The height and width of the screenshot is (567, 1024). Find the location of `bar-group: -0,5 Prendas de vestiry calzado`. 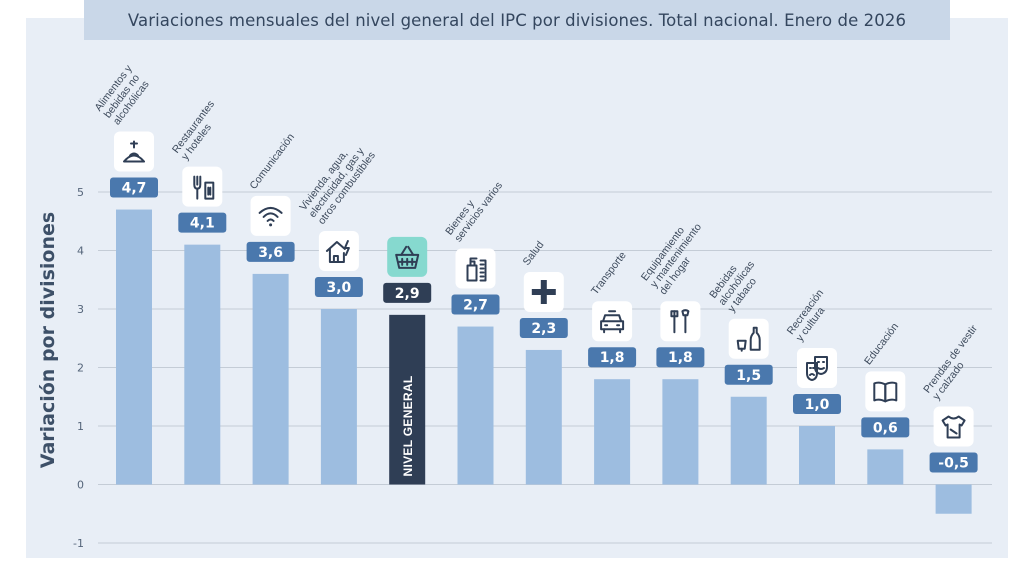

bar-group: -0,5 Prendas de vestiry calzado is located at coordinates (955, 418).